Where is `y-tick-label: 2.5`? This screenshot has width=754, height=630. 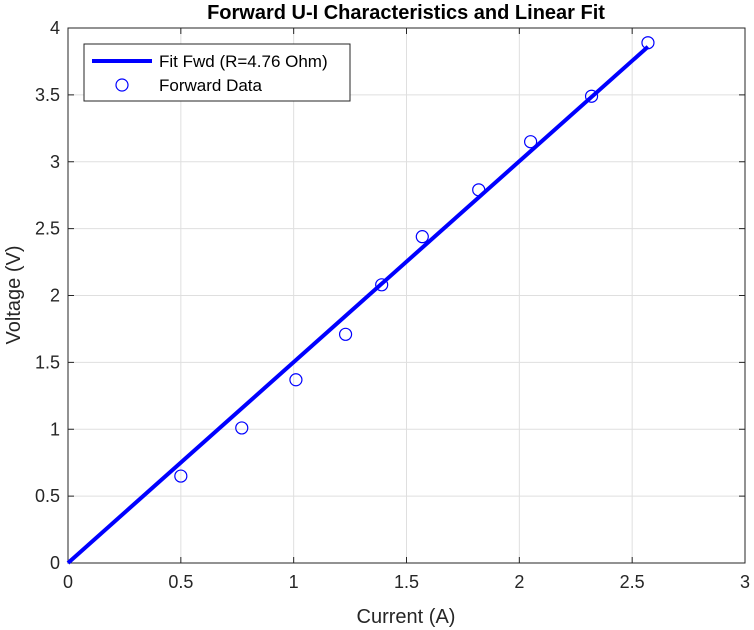 y-tick-label: 2.5 is located at coordinates (47, 229).